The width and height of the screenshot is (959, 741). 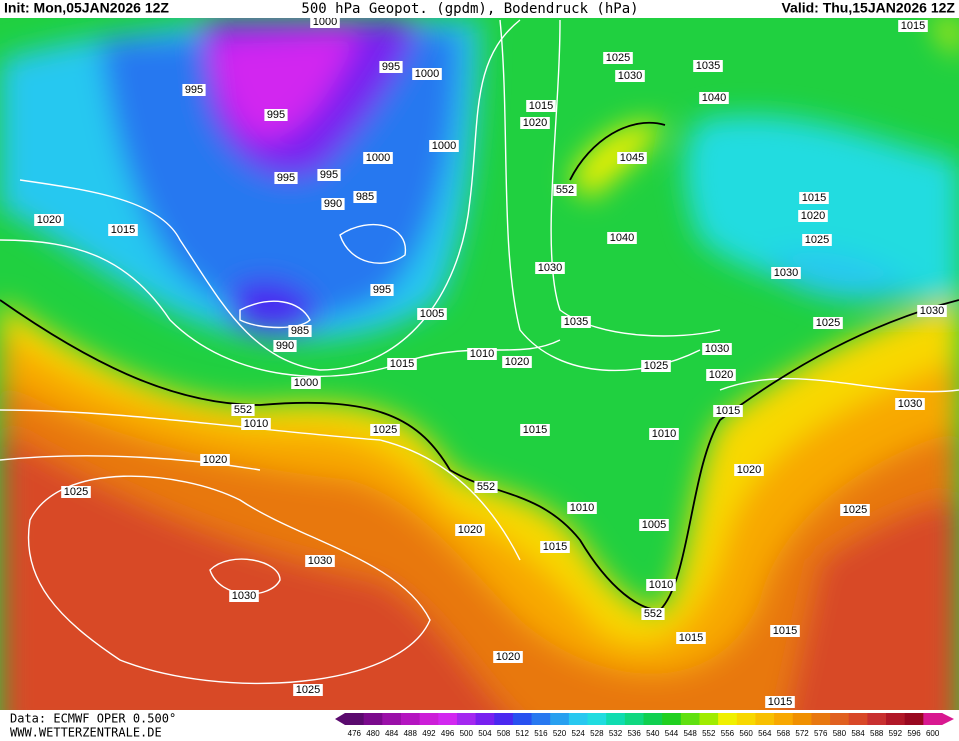 I want to click on isobar-label: 1040, so click(x=622, y=238).